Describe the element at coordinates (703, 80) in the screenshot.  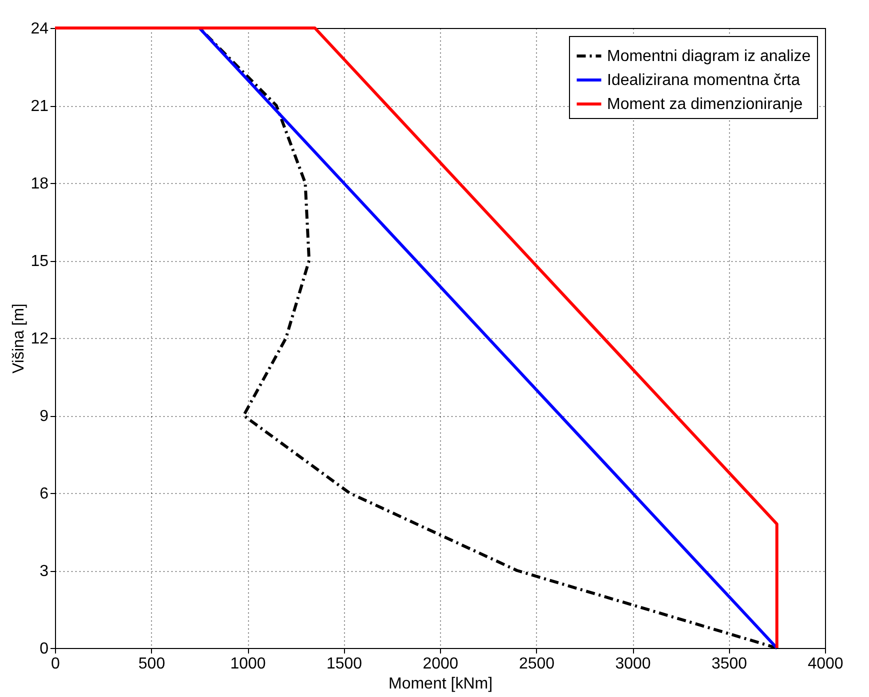
I see `legend-label: Idealizirana momentna črta` at that location.